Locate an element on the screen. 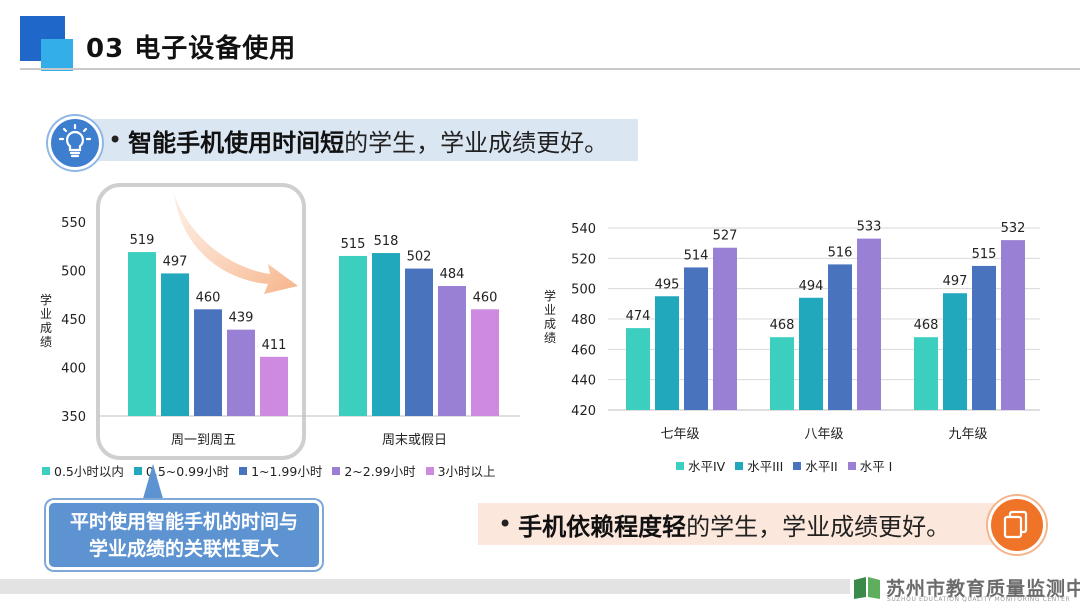 This screenshot has width=1080, height=608. data-label: 533 is located at coordinates (869, 227).